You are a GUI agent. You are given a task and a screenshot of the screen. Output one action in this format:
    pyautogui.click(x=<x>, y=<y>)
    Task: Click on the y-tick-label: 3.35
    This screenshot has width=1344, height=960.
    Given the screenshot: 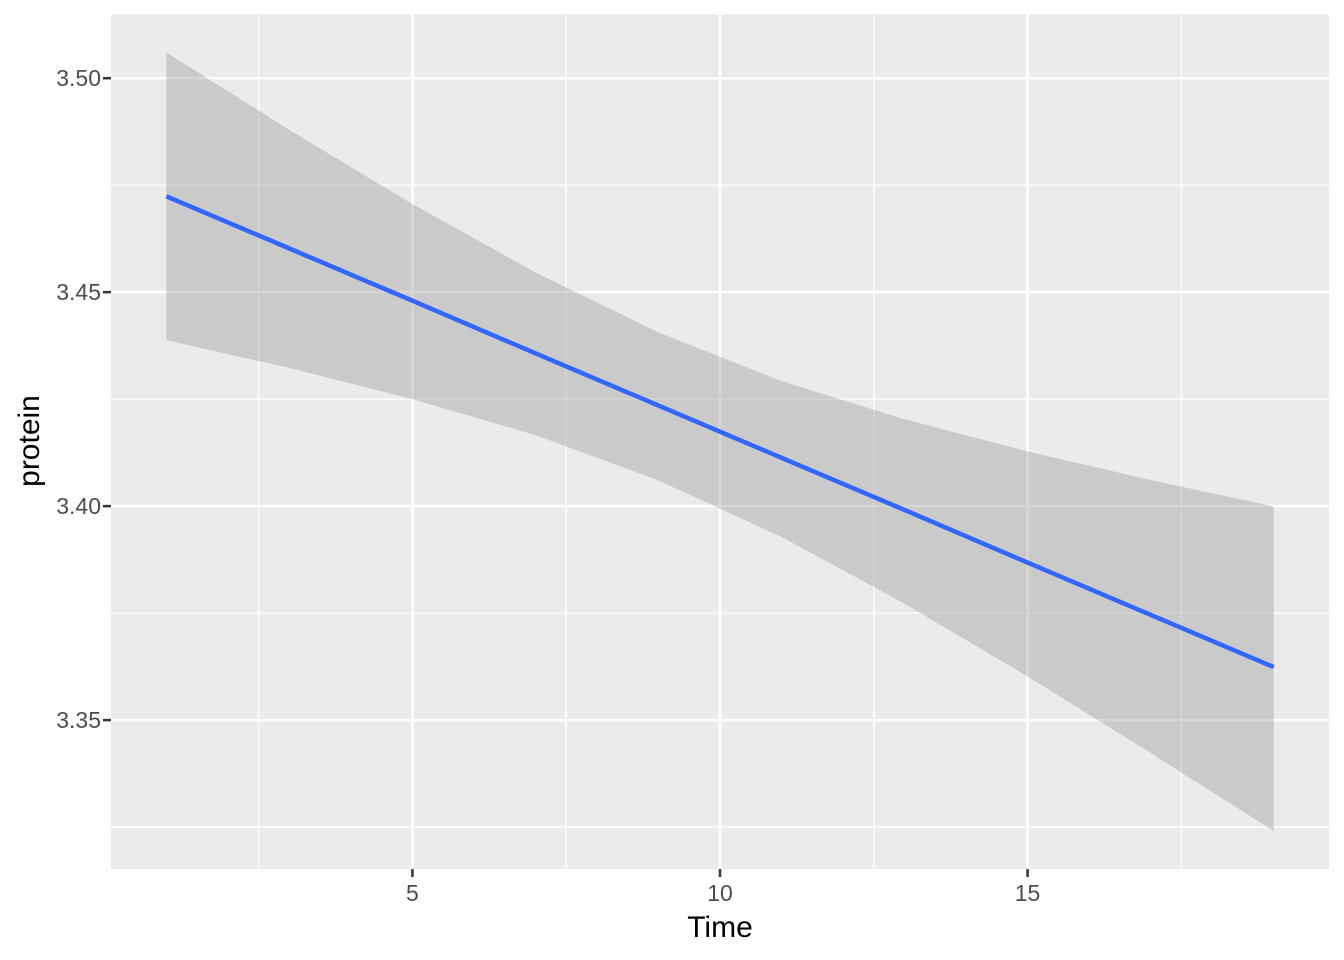 What is the action you would take?
    pyautogui.click(x=78, y=720)
    